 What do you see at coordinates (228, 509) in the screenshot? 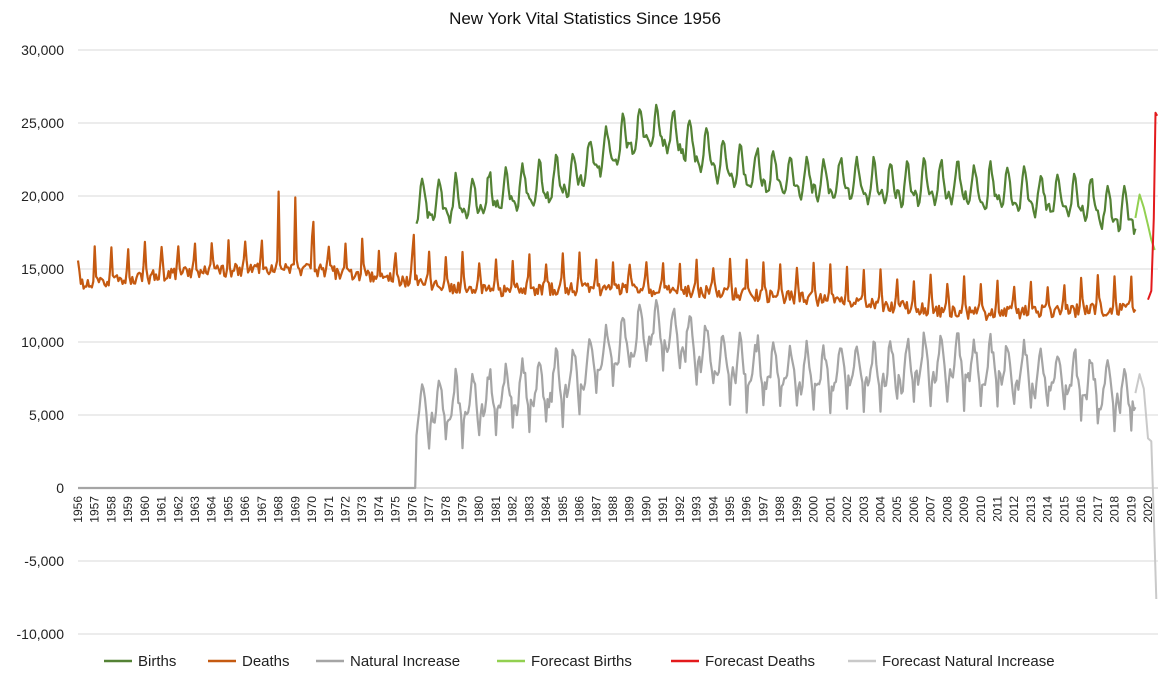
I see `x-tick-label: 1965` at bounding box center [228, 509].